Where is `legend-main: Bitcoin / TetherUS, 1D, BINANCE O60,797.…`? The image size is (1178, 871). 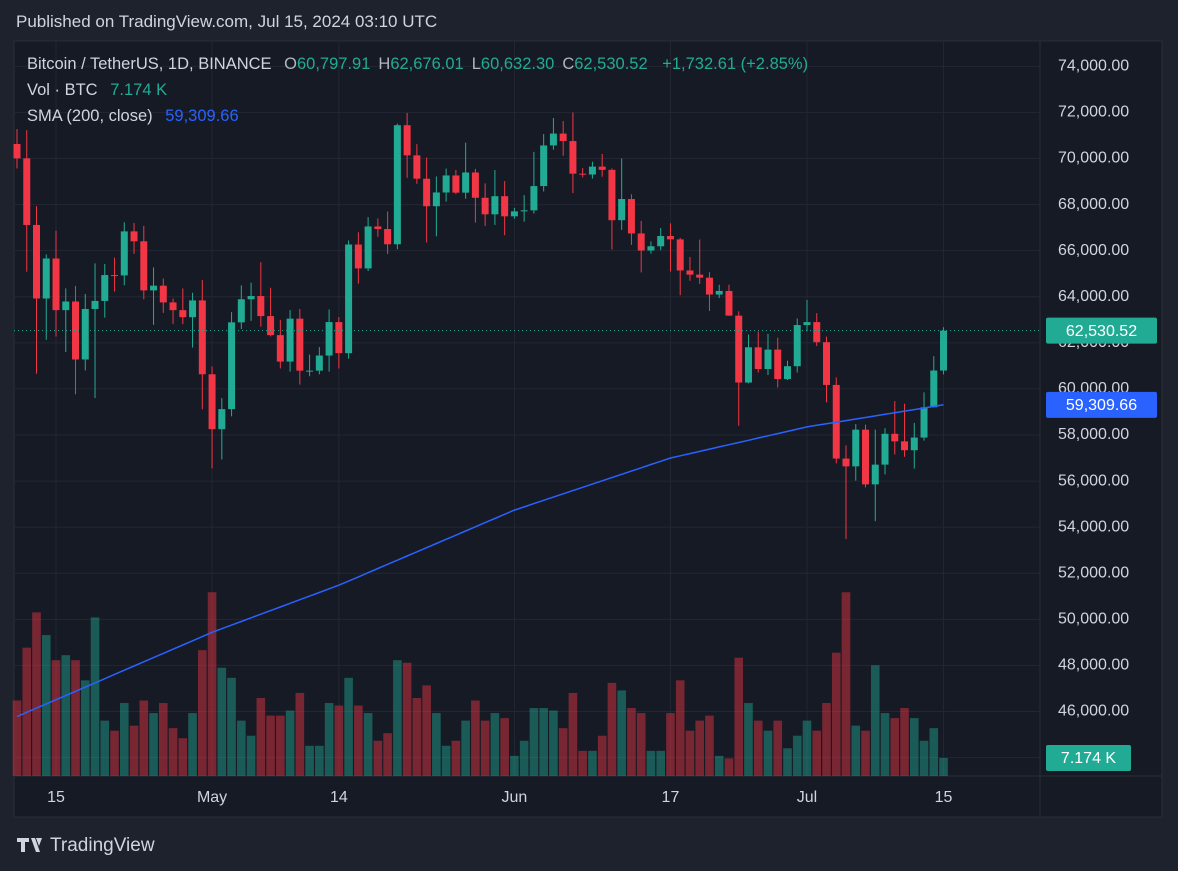 legend-main: Bitcoin / TetherUS, 1D, BINANCE O60,797.… is located at coordinates (417, 64).